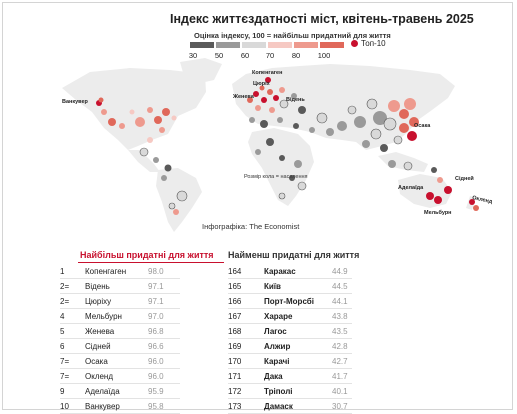  Describe the element at coordinates (156, 331) in the screenshot. I see `score-cell: 96.8` at that location.